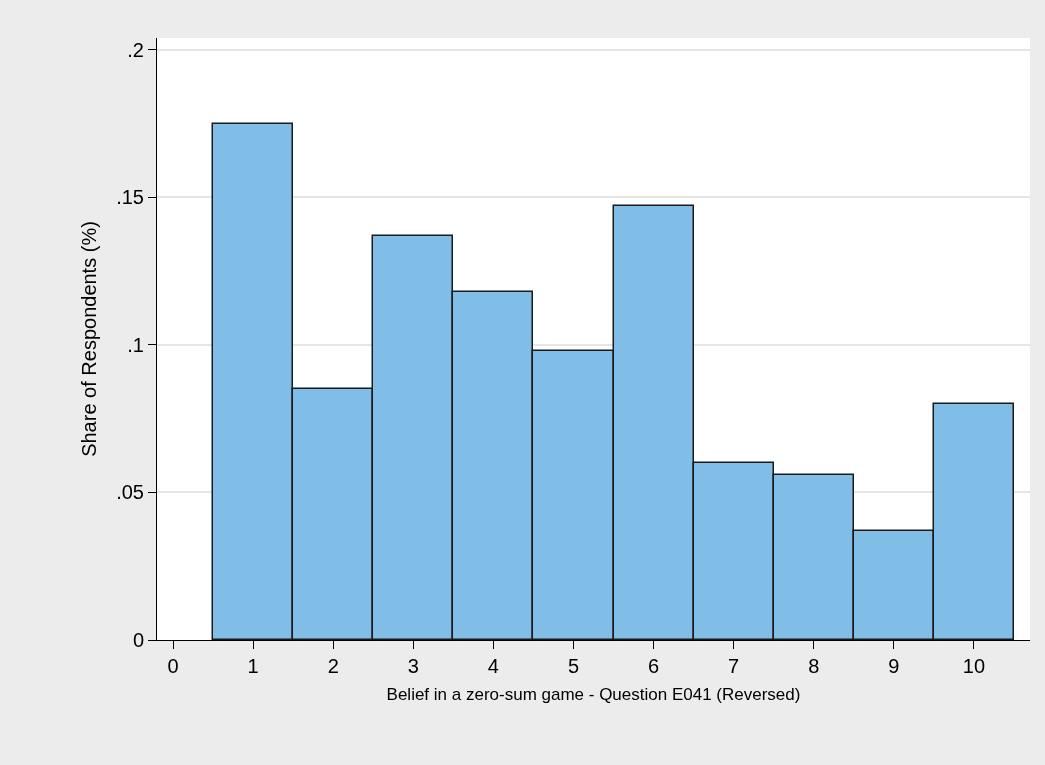 Image resolution: width=1045 pixels, height=765 pixels. I want to click on x-tick-label: 6, so click(654, 666).